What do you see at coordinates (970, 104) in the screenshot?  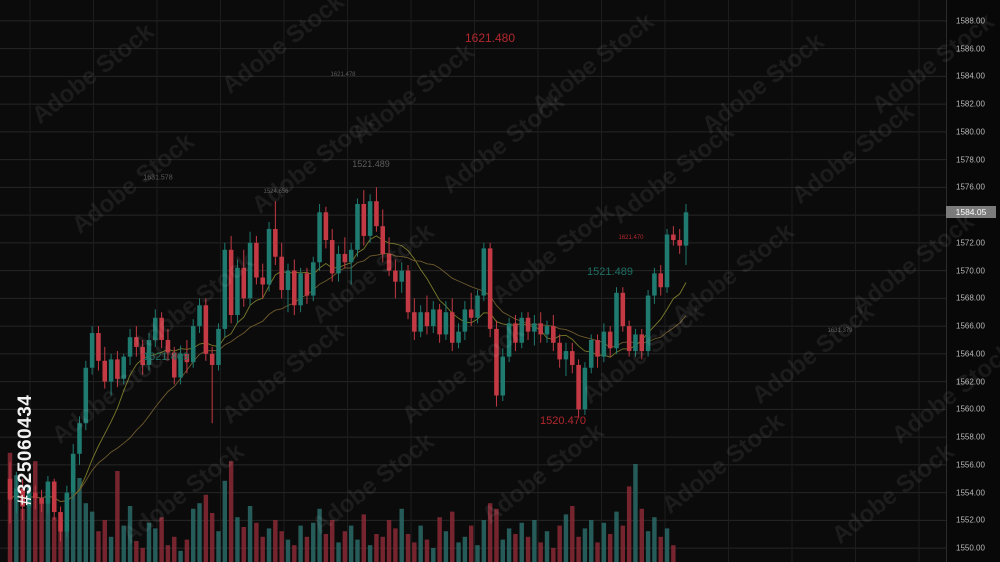 I see `price-tick-label: 1582.00` at bounding box center [970, 104].